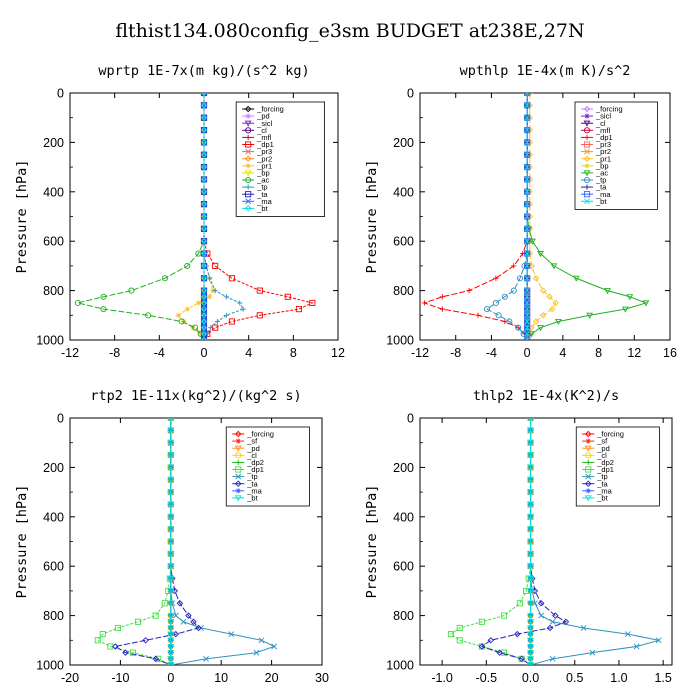 This screenshot has width=700, height=700. I want to click on legend-label: _ma, so click(604, 490).